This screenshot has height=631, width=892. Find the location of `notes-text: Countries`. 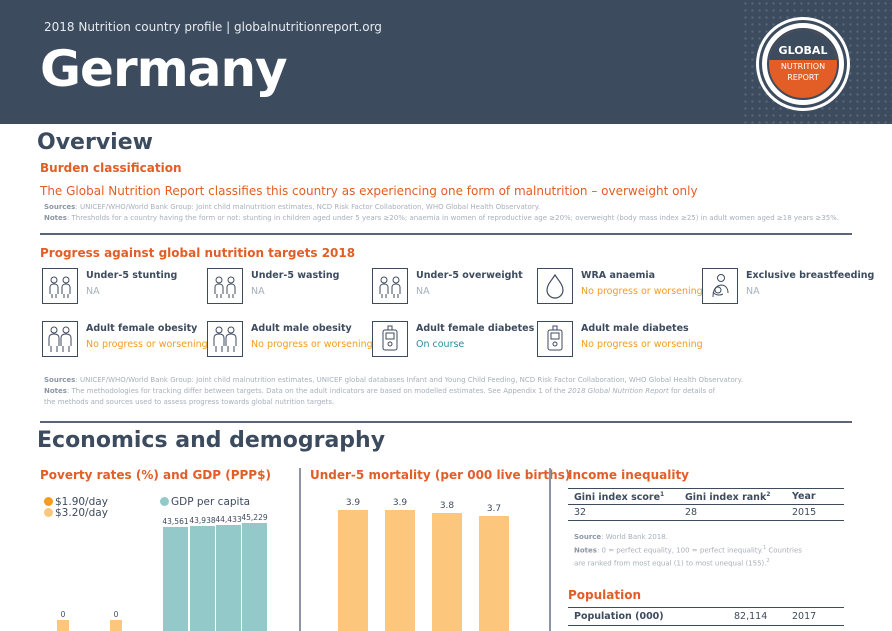

notes-text: Countries is located at coordinates (784, 550).